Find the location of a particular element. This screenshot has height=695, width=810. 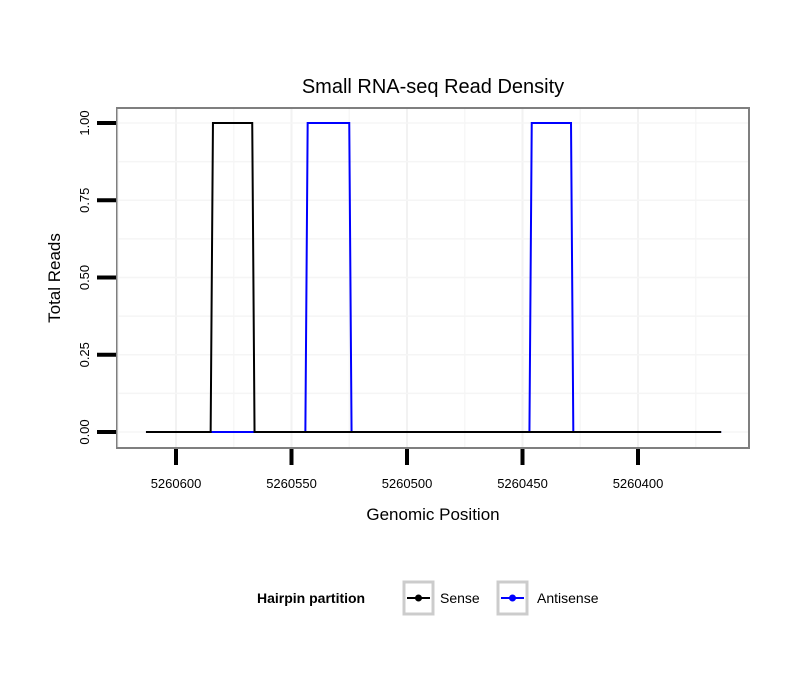

x-tick-label: 5260450 is located at coordinates (522, 483).